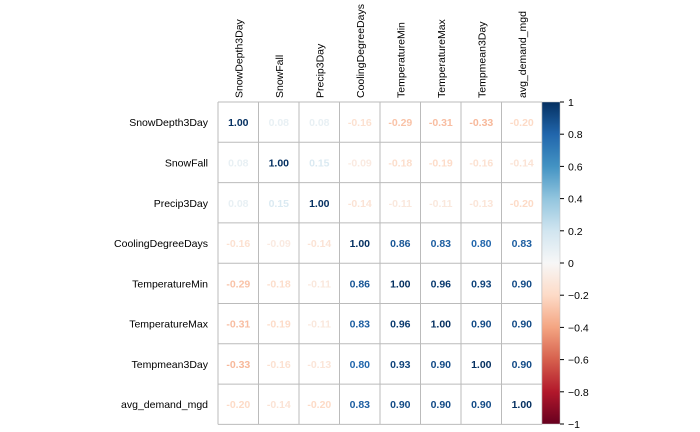  Describe the element at coordinates (279, 123) in the screenshot. I see `cell-value-0-1: 0.08` at that location.